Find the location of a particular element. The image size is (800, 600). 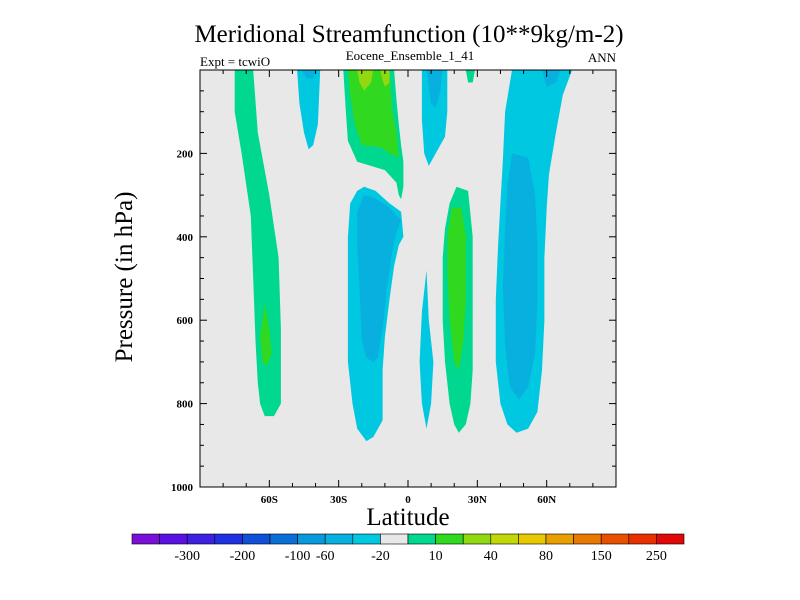

colorbar-label: -60 is located at coordinates (325, 556).